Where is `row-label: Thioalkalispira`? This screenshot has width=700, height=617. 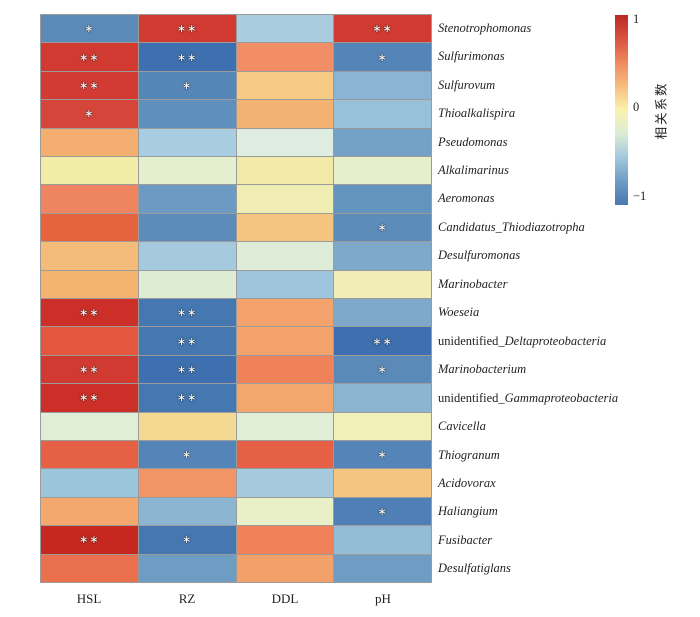
row-label: Thioalkalispira is located at coordinates (477, 113).